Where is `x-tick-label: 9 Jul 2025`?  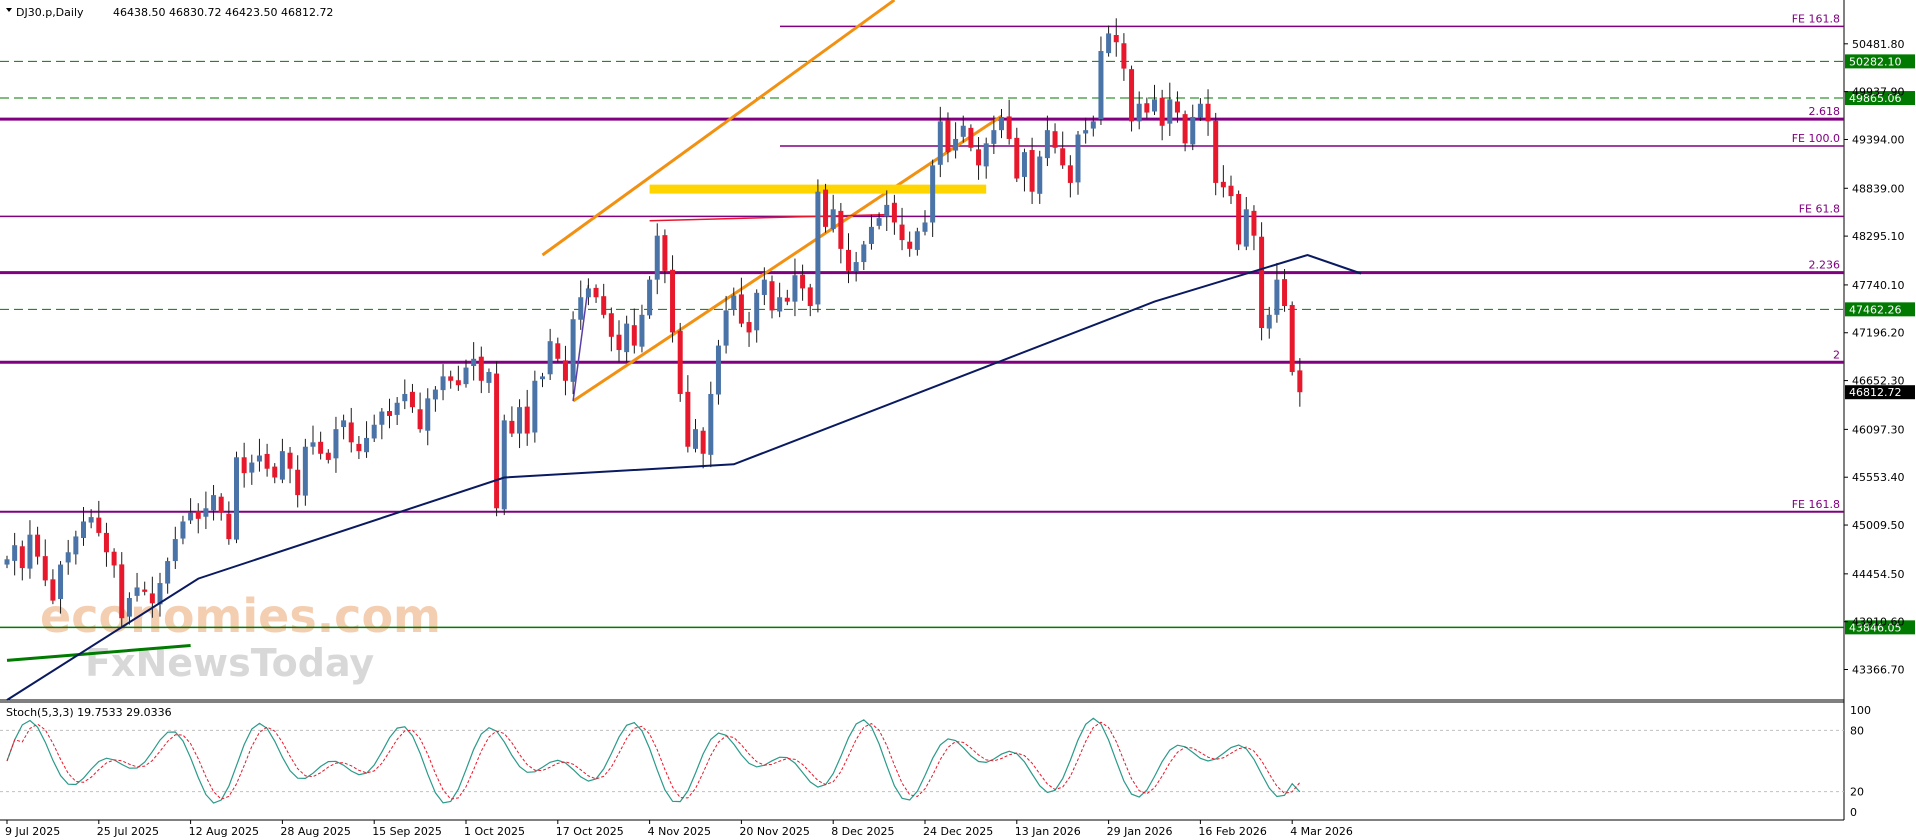 x-tick-label: 9 Jul 2025 is located at coordinates (32, 831).